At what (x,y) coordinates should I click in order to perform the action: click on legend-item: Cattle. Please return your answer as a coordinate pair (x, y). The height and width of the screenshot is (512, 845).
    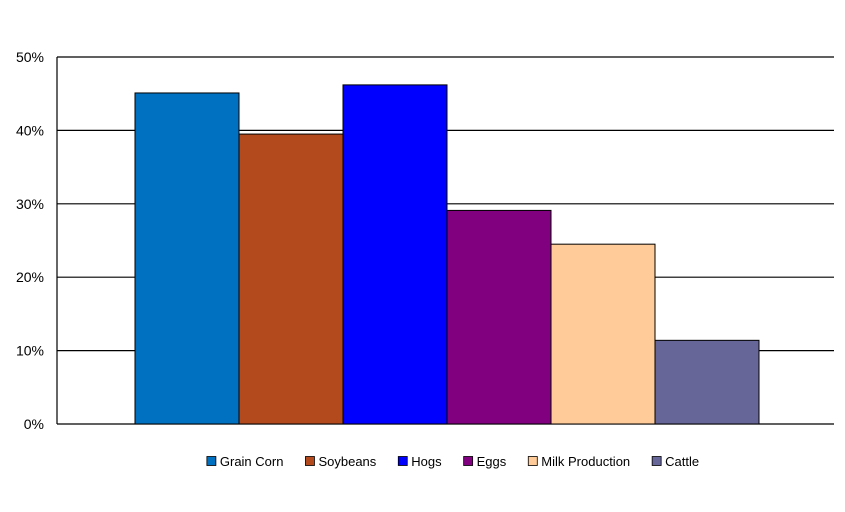
    Looking at the image, I should click on (675, 461).